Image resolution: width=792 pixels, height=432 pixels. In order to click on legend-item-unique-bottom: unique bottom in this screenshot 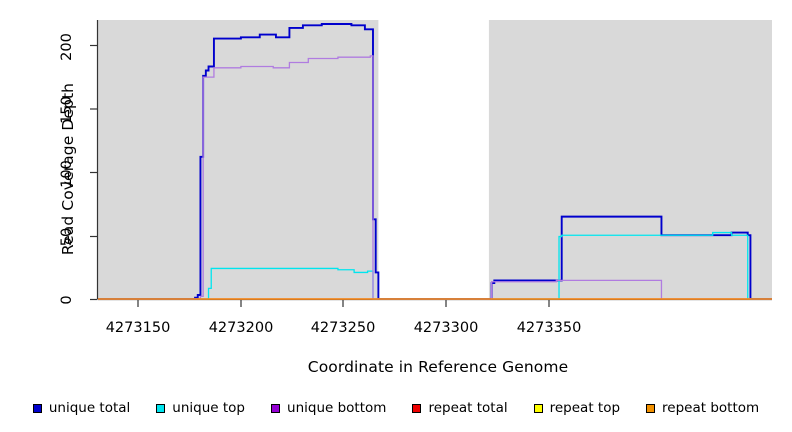, I will do `click(328, 408)`.